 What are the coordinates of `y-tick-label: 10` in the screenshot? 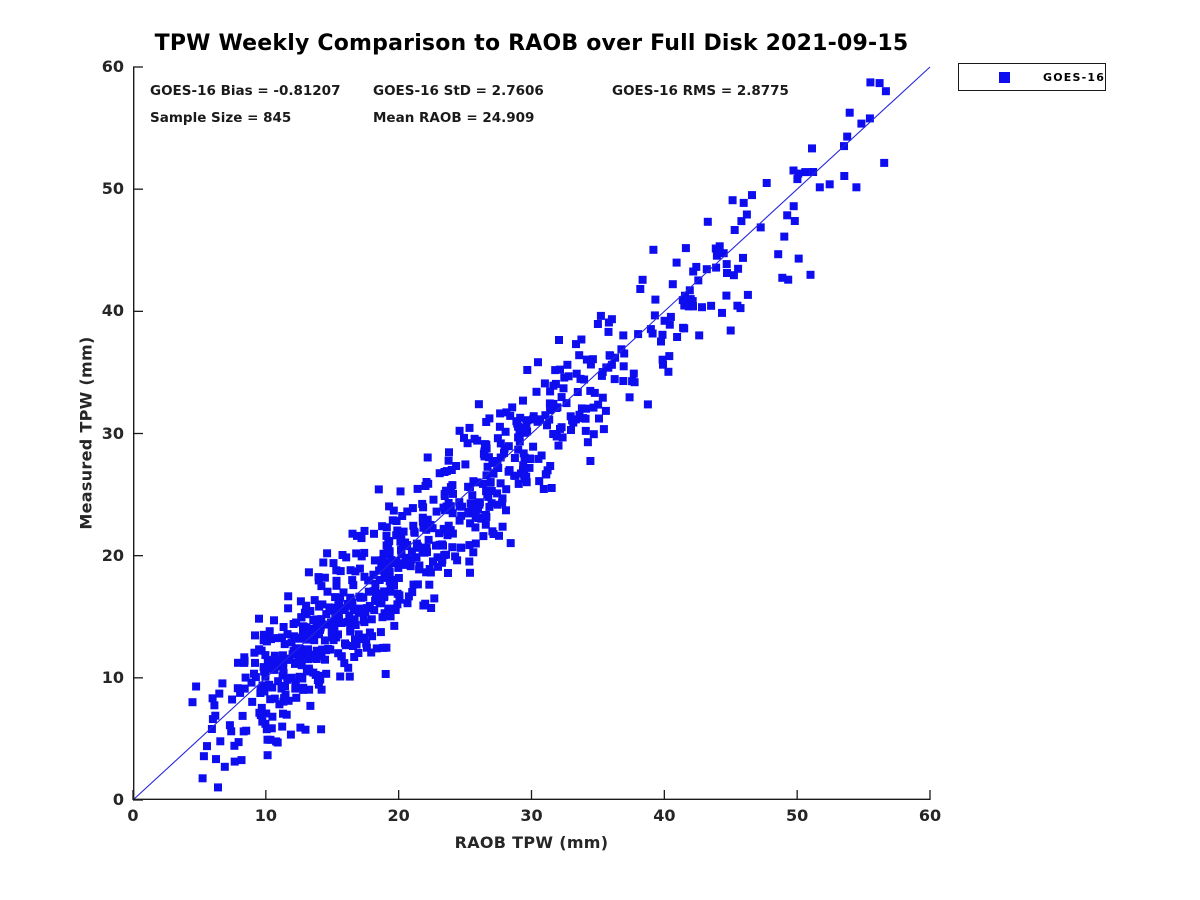 It's located at (112, 677).